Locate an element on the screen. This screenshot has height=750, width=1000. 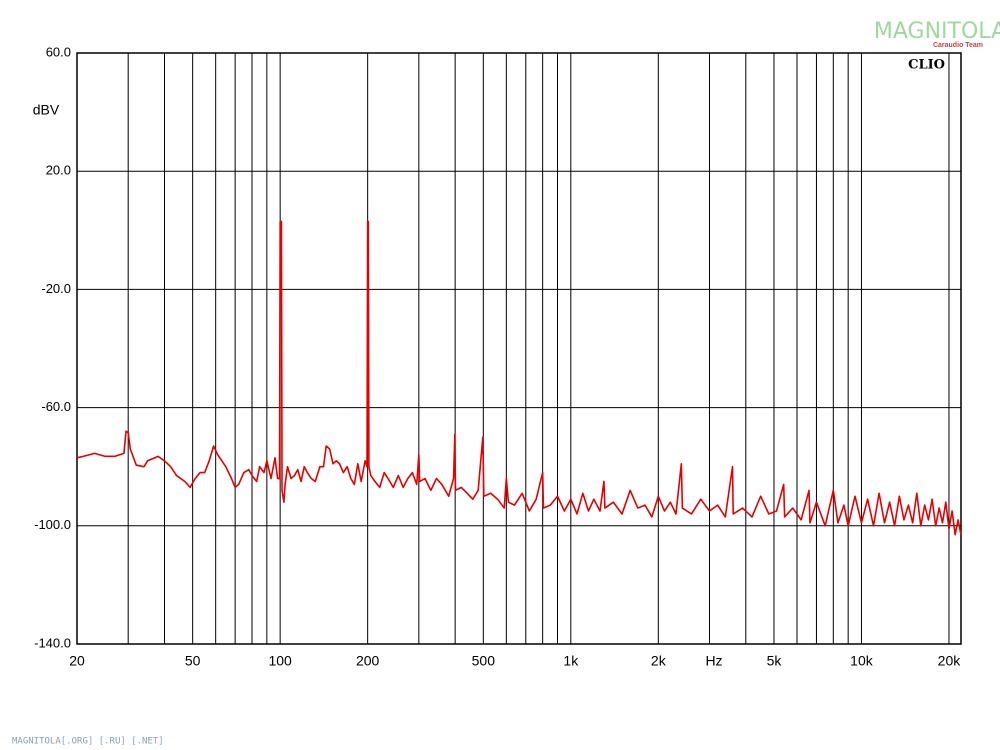
y-tick-label: 60.0 is located at coordinates (58, 51).